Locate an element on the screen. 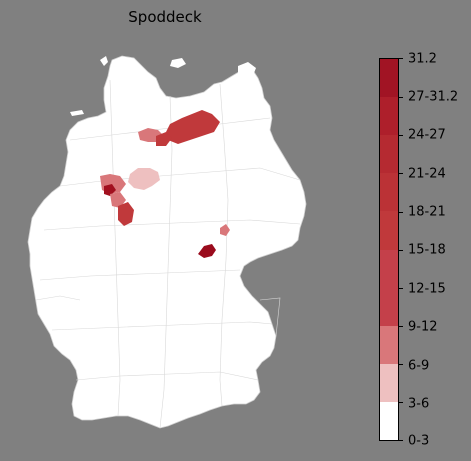 The image size is (471, 461). colorbar-label: 3-6 is located at coordinates (419, 404).